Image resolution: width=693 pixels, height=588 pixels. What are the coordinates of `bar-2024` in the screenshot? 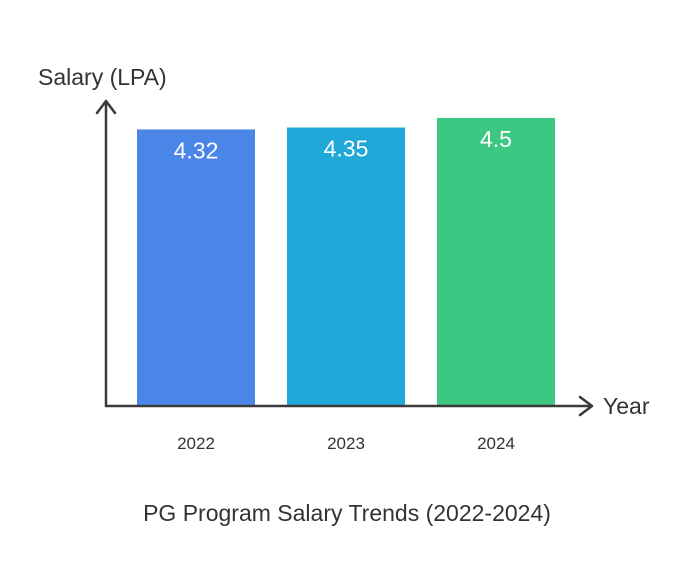 It's located at (496, 261).